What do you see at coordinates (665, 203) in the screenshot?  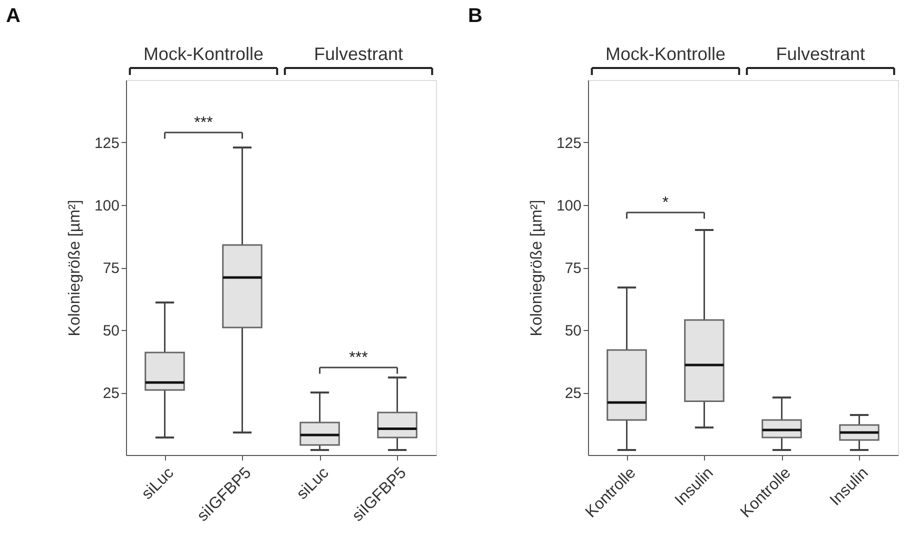 I see `annotation: *` at bounding box center [665, 203].